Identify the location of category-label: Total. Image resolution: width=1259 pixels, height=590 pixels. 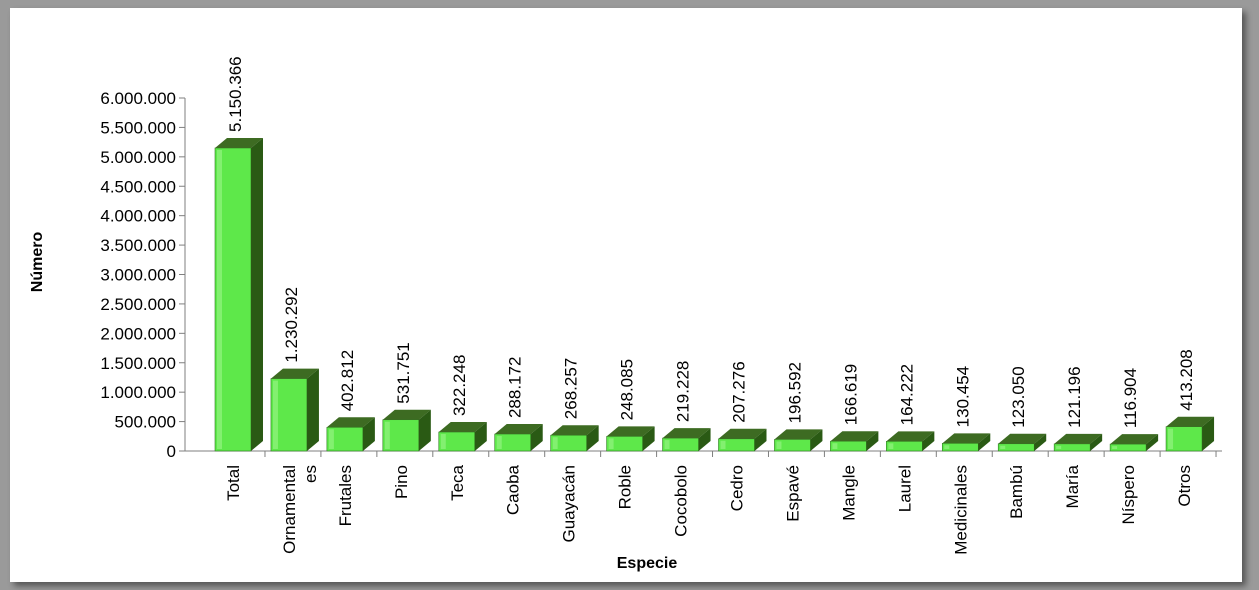
(233, 483).